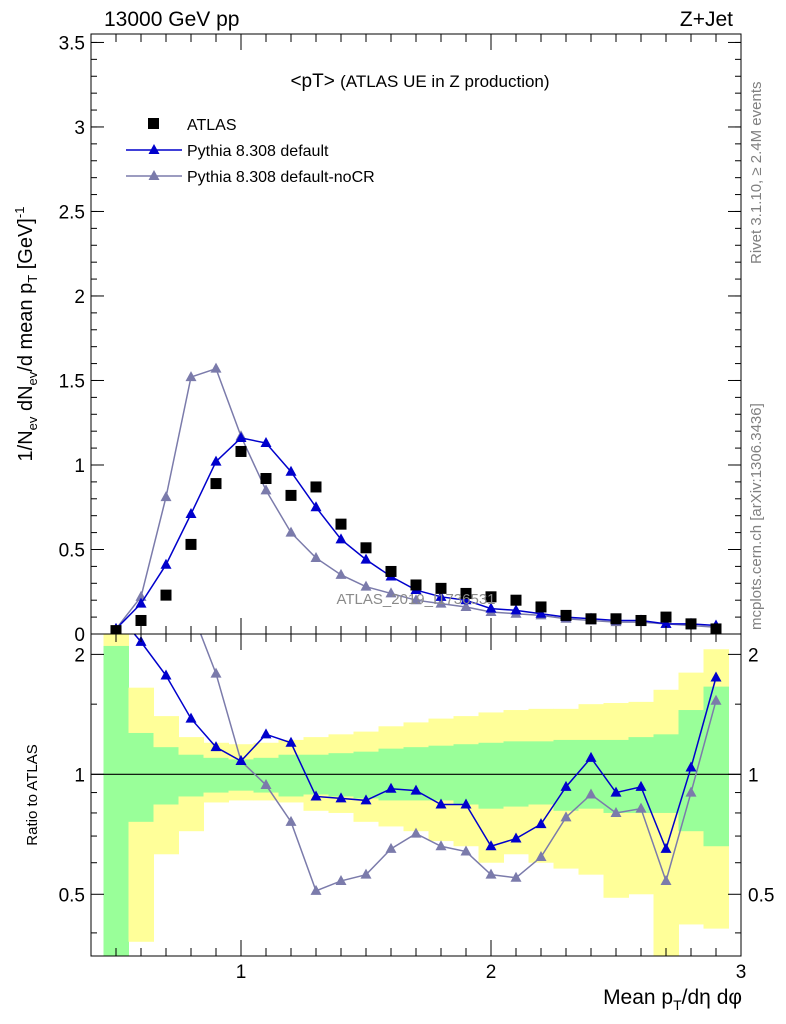 The height and width of the screenshot is (1024, 786). I want to click on main-y-tick-label: 3.5, so click(72, 43).